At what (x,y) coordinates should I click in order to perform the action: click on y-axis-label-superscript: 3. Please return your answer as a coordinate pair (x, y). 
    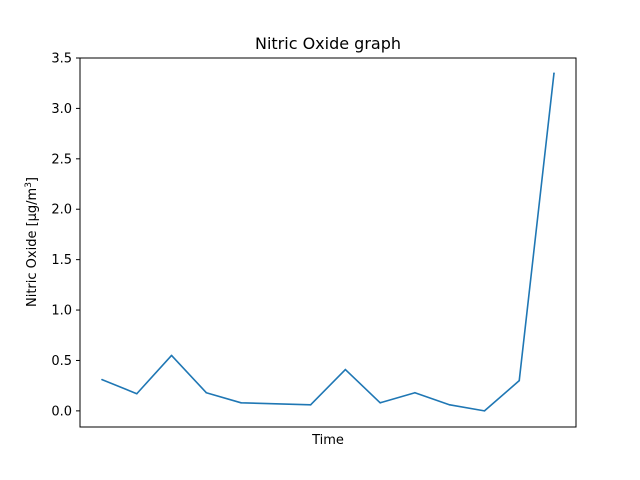
    Looking at the image, I should click on (29, 185).